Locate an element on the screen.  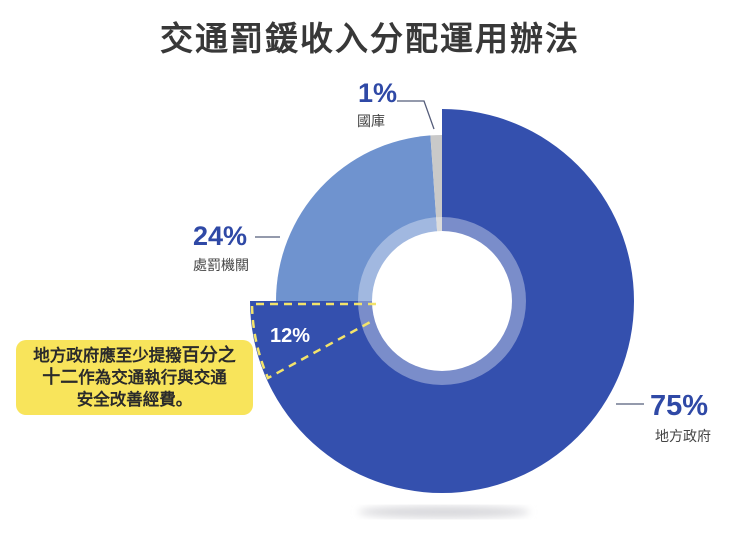
national-name: 國庫 is located at coordinates (371, 122).